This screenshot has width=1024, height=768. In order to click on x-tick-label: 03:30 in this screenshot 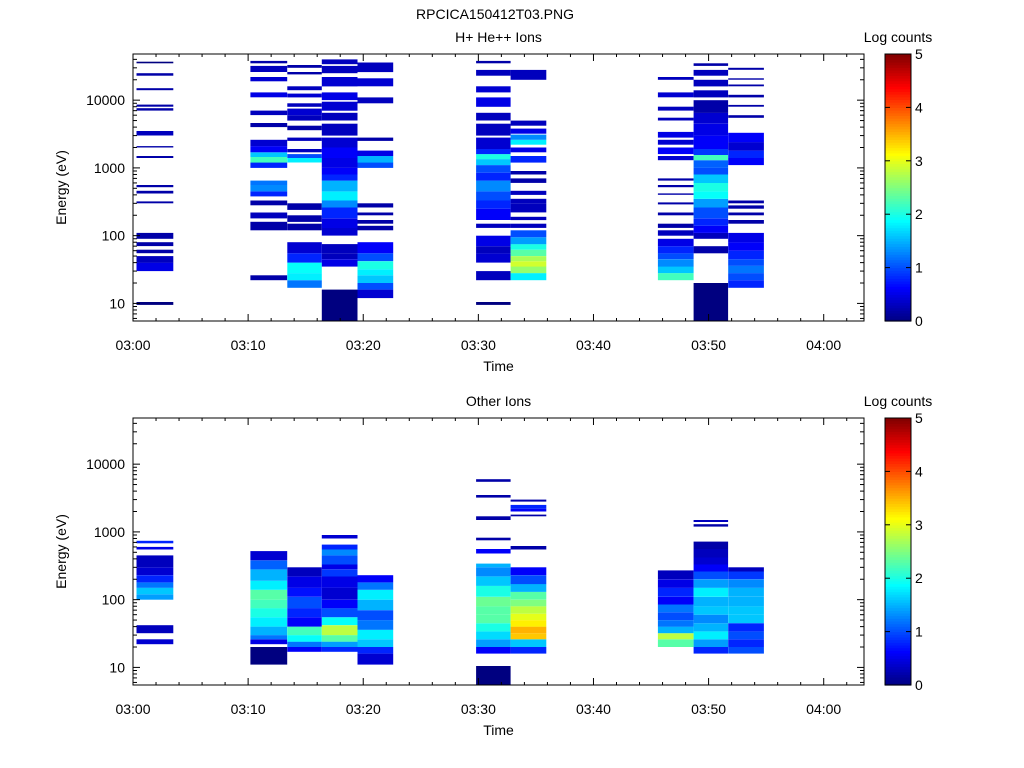, I will do `click(478, 709)`.